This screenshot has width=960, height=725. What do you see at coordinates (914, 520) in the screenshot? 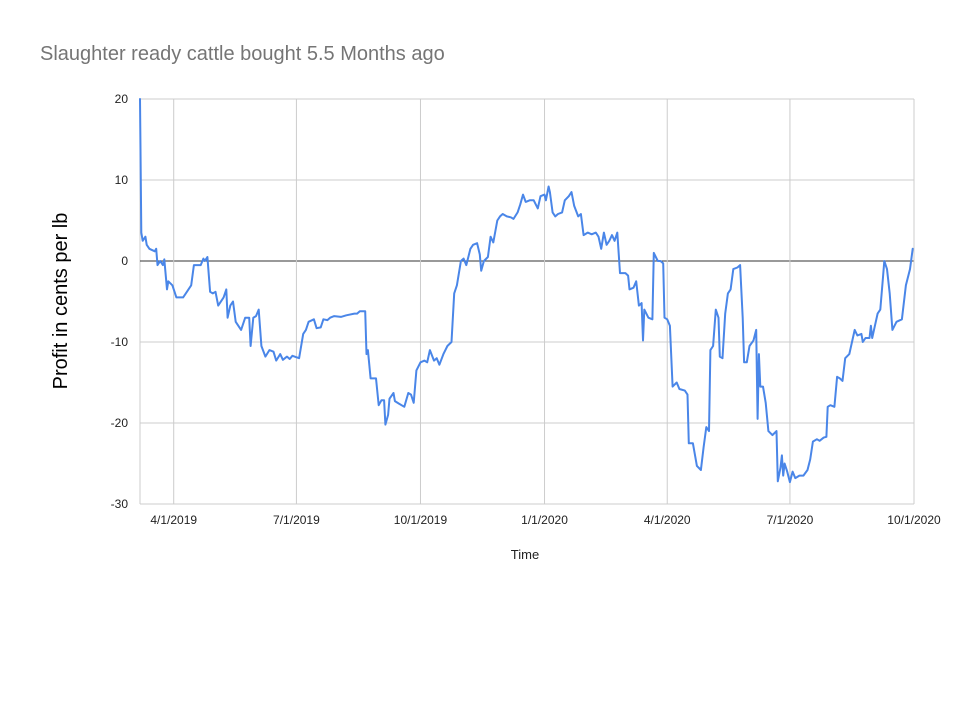
I see `x-tick-label: 10/1/2020` at bounding box center [914, 520].